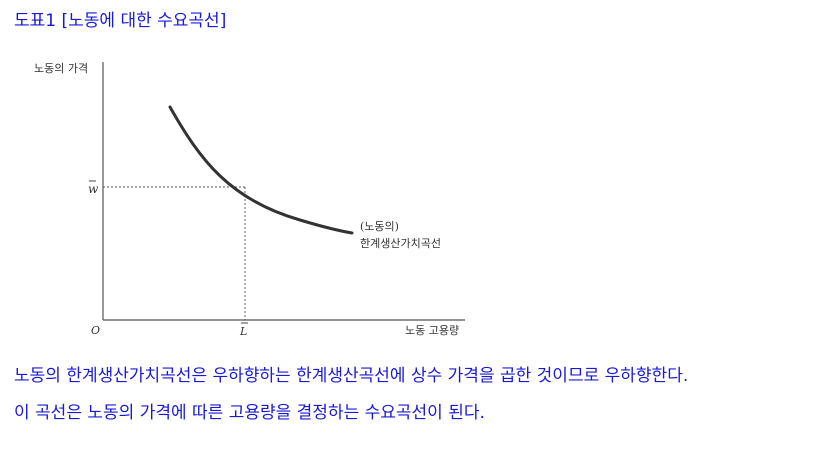 This screenshot has height=453, width=832. What do you see at coordinates (93, 189) in the screenshot?
I see `wage-label: w` at bounding box center [93, 189].